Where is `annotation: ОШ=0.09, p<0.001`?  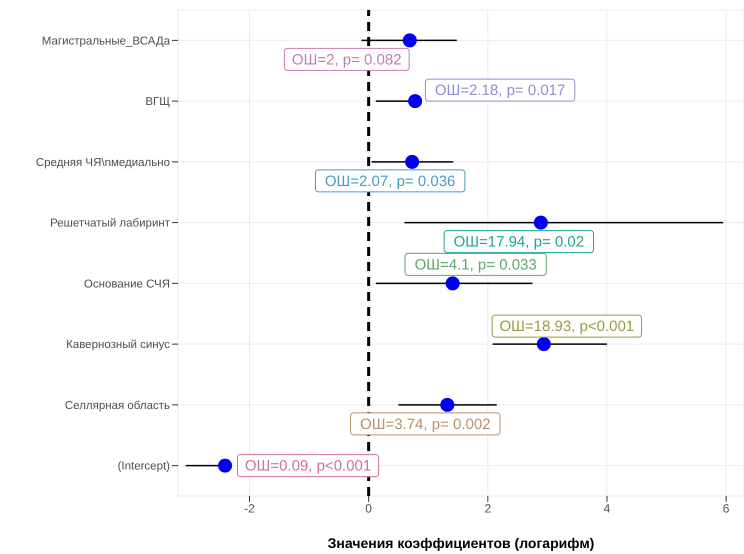 annotation: ОШ=0.09, p<0.001 is located at coordinates (308, 466).